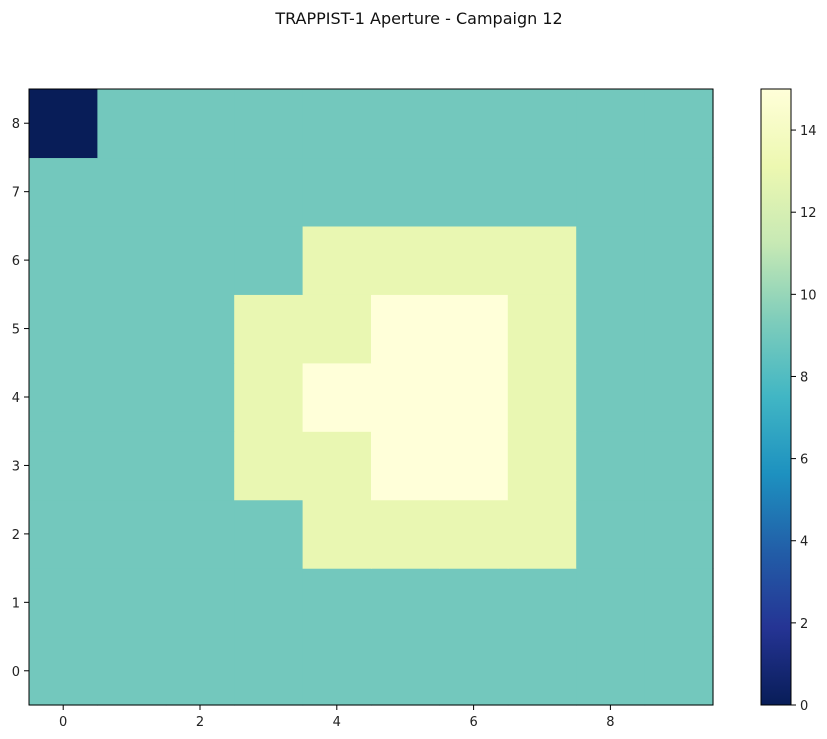  I want to click on colorbar-tick-label: 14, so click(808, 131).